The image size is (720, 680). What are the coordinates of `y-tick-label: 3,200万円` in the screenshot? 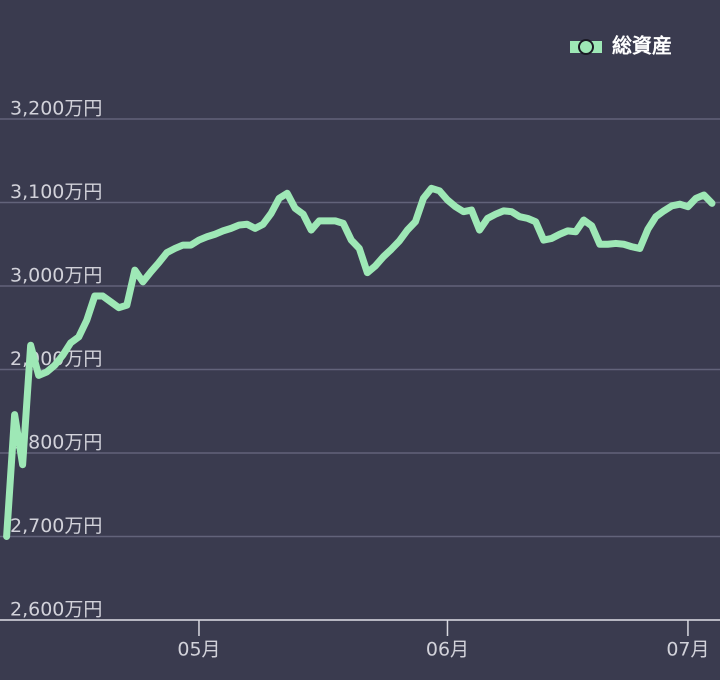 It's located at (56, 109).